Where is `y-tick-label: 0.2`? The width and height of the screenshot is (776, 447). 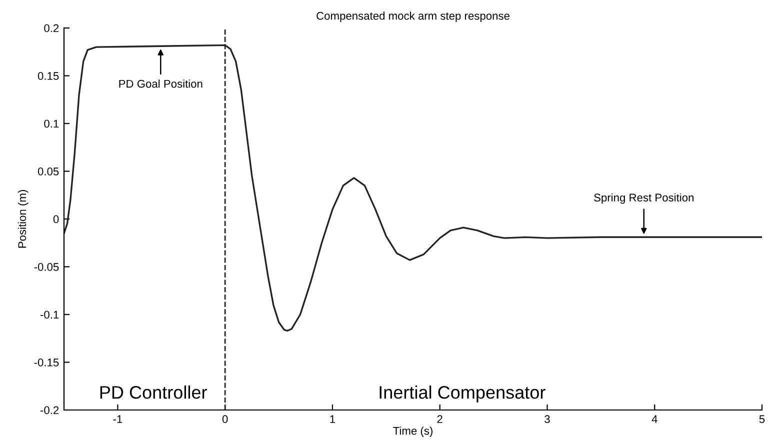
y-tick-label: 0.2 is located at coordinates (51, 28).